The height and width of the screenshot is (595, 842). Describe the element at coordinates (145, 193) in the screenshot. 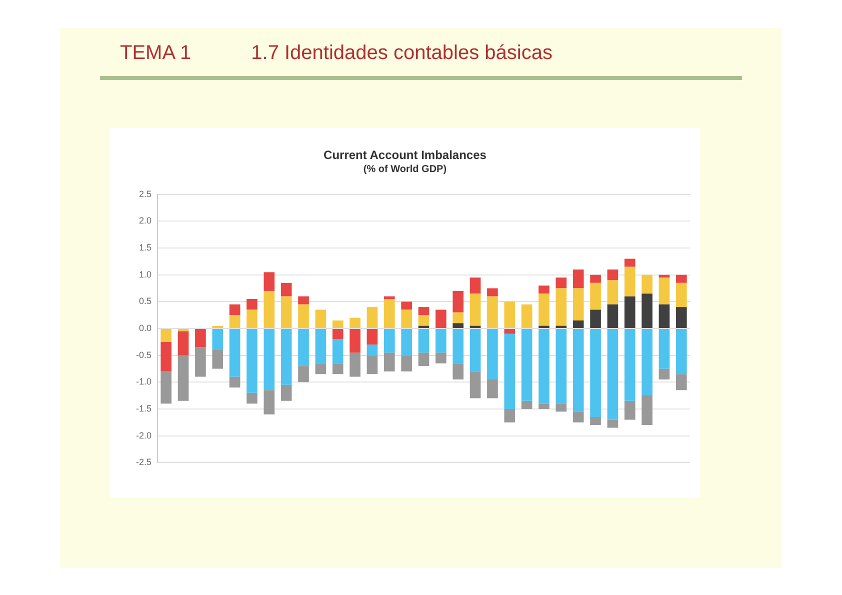

I see `y-tick-label: 2.5` at that location.